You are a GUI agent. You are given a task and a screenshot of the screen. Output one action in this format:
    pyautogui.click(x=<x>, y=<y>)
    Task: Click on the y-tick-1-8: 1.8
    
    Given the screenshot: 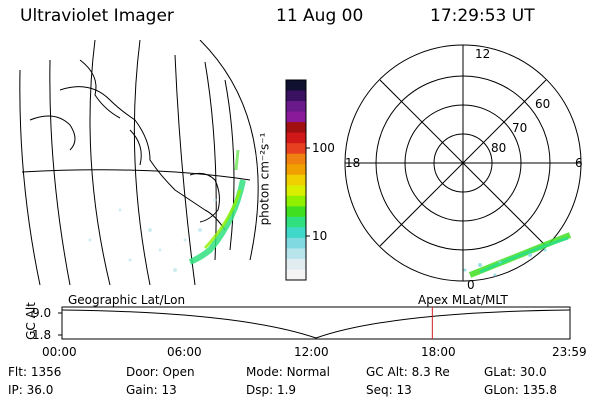 What is the action you would take?
    pyautogui.click(x=42, y=335)
    